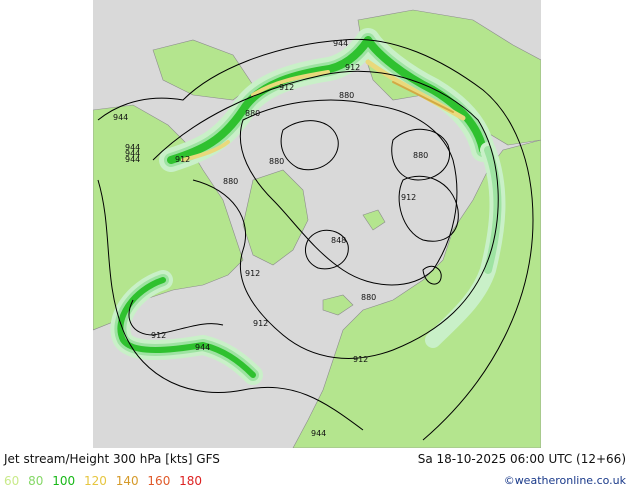  Describe the element at coordinates (564, 480) in the screenshot. I see `credit-link: ©weatheronline.co.uk` at that location.